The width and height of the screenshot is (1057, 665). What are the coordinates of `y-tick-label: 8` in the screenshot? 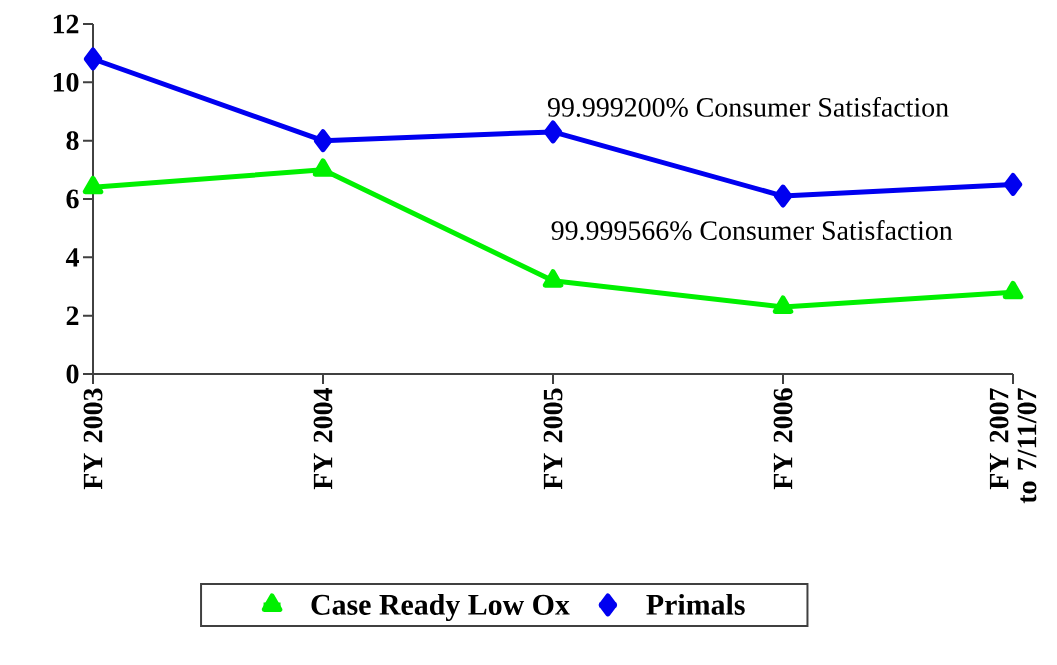 It's located at (72, 141).